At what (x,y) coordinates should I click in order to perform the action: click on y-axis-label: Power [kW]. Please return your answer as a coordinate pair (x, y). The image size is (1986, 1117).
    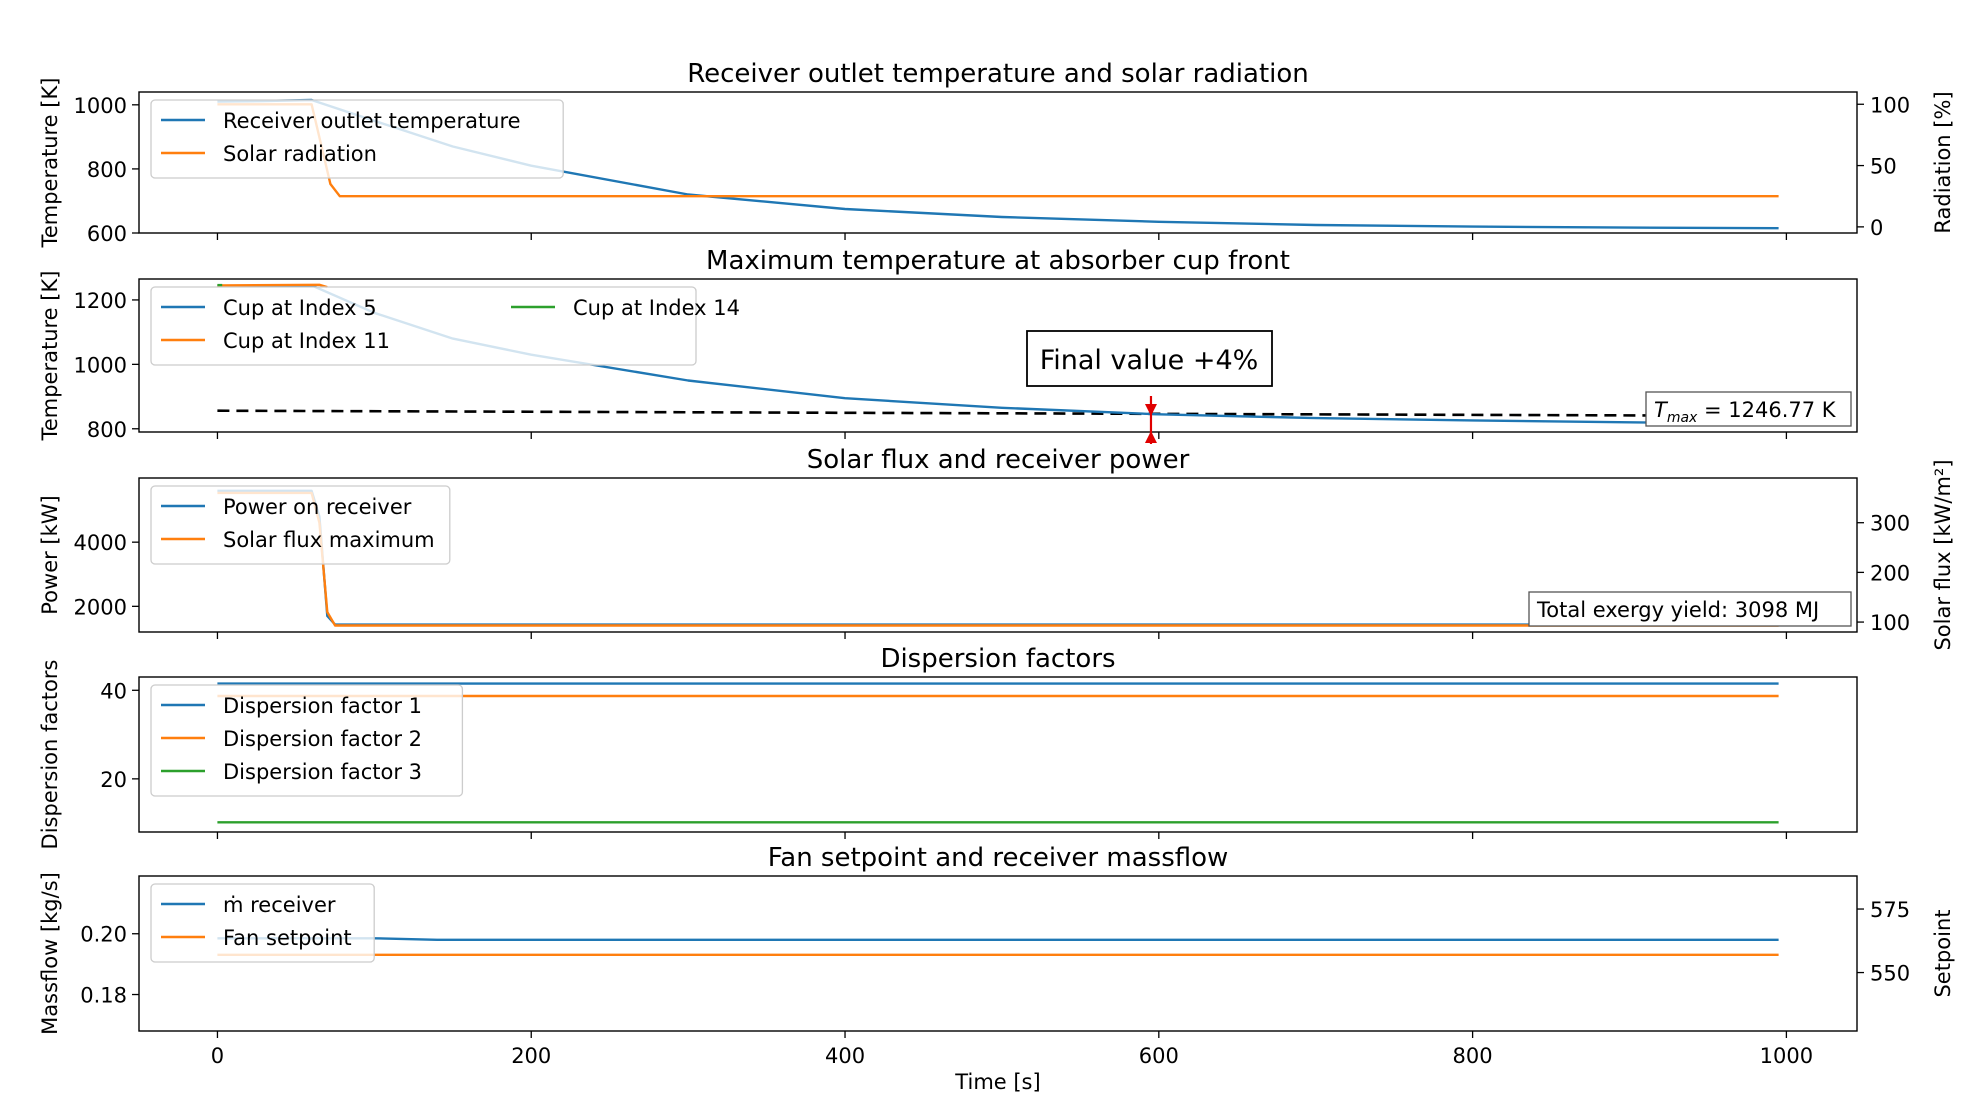
    Looking at the image, I should click on (50, 554).